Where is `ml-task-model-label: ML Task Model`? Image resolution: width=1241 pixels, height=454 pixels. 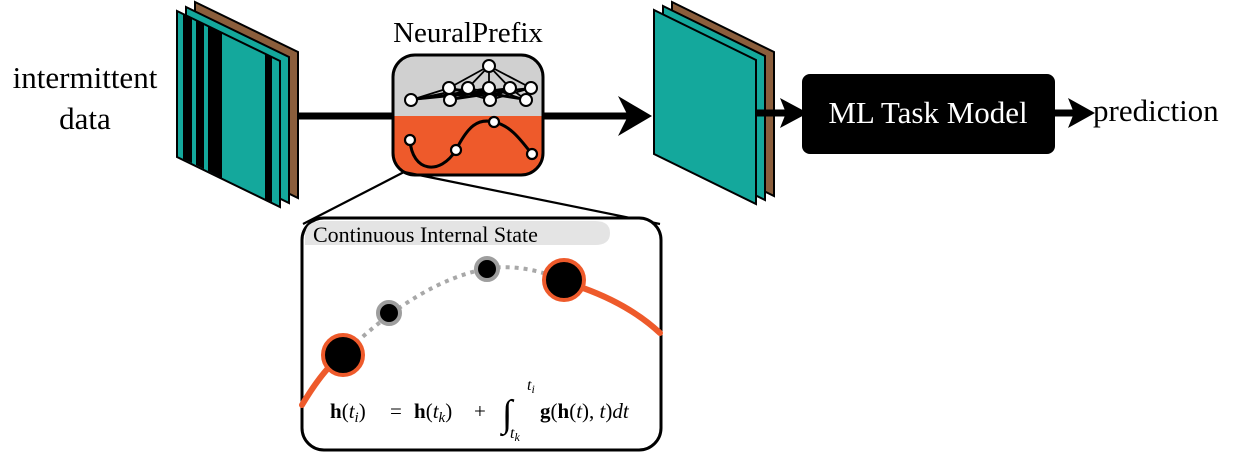
ml-task-model-label: ML Task Model is located at coordinates (927, 112).